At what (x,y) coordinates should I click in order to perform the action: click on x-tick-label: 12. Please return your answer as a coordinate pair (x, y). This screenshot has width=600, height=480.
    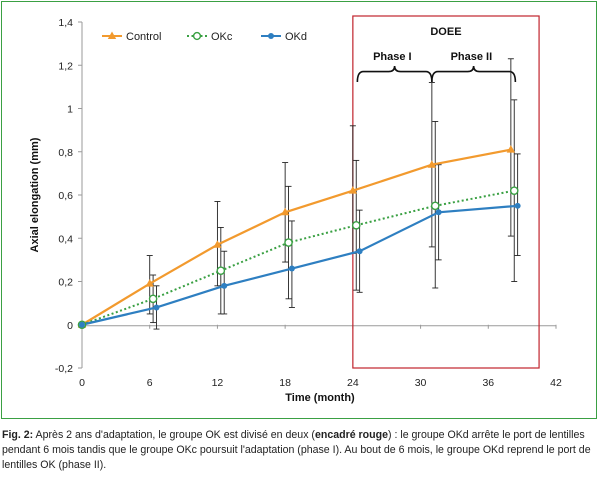
    Looking at the image, I should click on (218, 383).